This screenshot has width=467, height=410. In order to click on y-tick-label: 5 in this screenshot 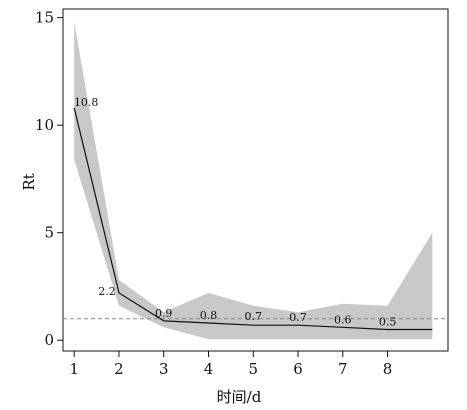, I will do `click(49, 233)`.